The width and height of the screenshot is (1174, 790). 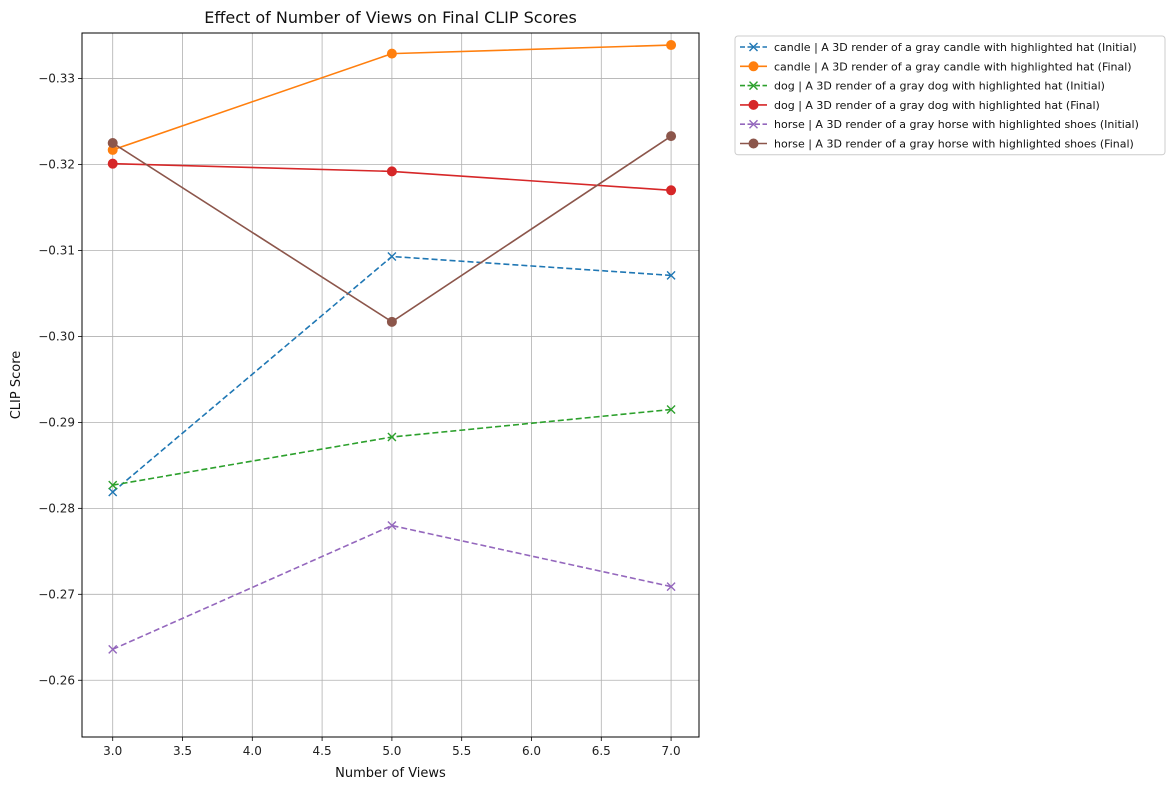 I want to click on x-tick-label: 5.5, so click(x=461, y=751).